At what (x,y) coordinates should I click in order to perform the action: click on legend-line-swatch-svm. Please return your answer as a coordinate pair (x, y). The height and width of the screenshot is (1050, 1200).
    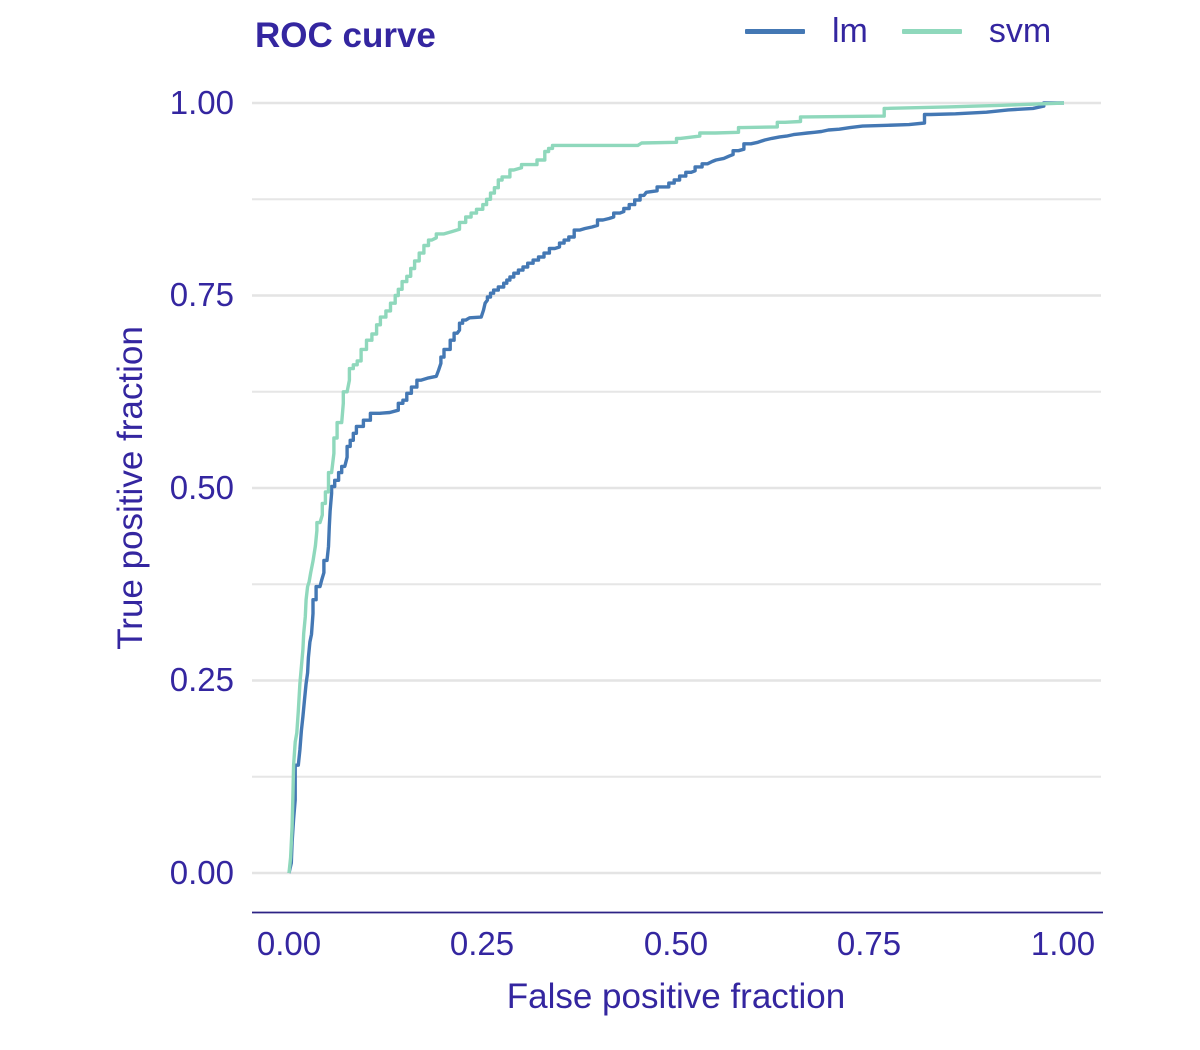
    Looking at the image, I should click on (931, 31).